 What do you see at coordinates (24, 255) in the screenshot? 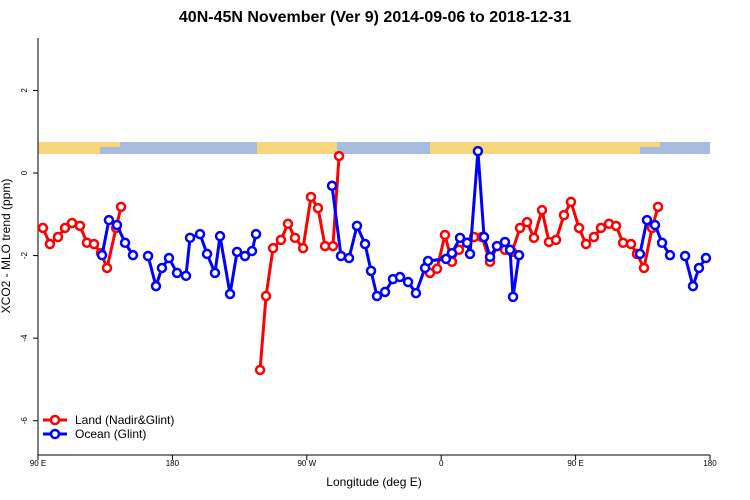
I see `y-tick-label: -2` at bounding box center [24, 255].